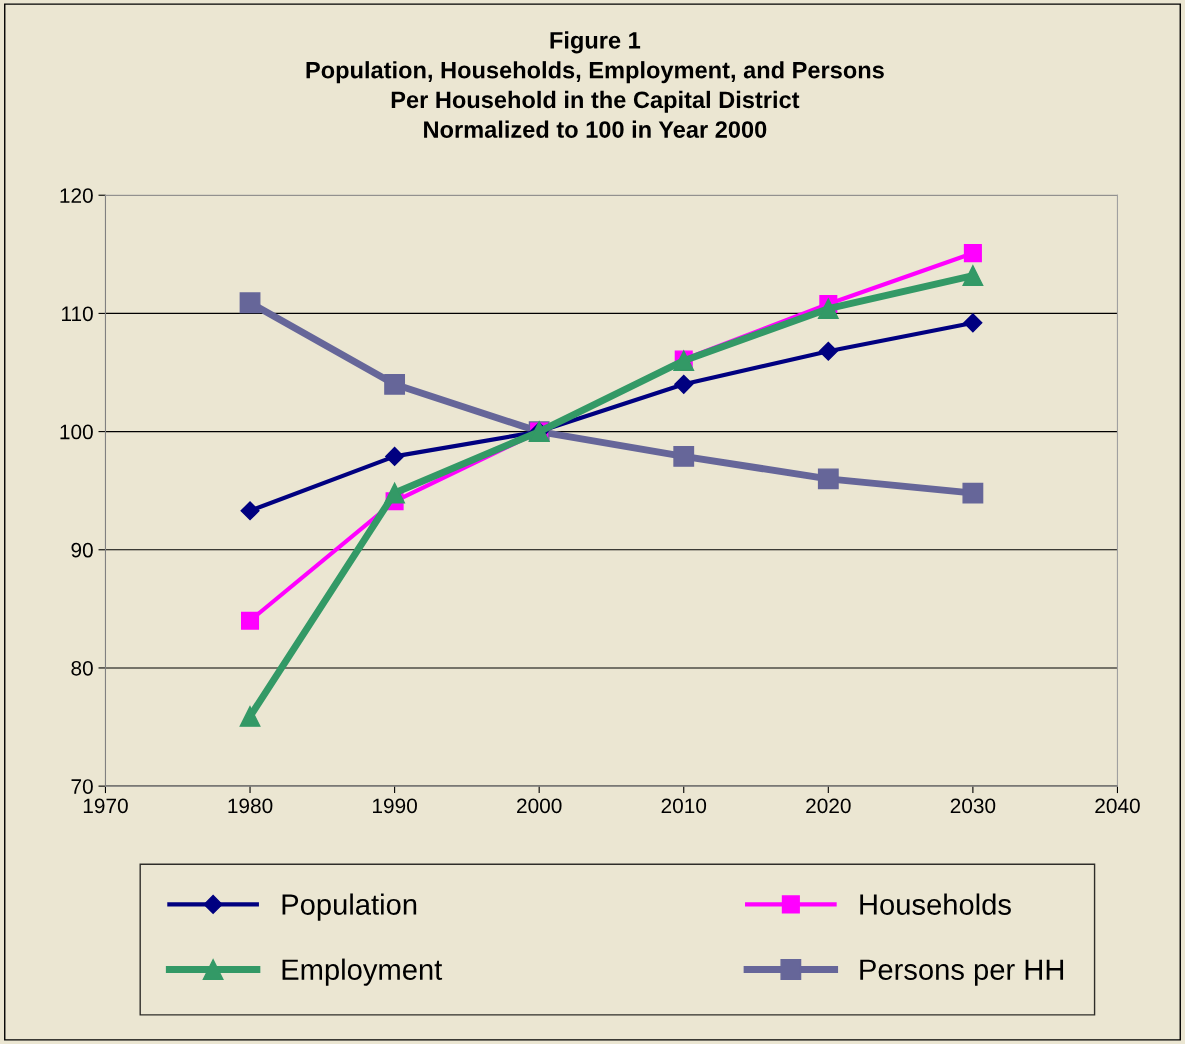 Image resolution: width=1185 pixels, height=1044 pixels. What do you see at coordinates (935, 904) in the screenshot?
I see `legend-label: Households` at bounding box center [935, 904].